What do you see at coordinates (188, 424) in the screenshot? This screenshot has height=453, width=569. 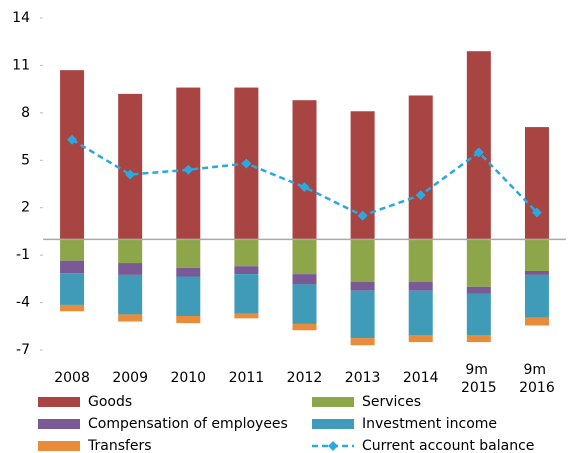 I see `legend-label: Compensation of employees` at bounding box center [188, 424].